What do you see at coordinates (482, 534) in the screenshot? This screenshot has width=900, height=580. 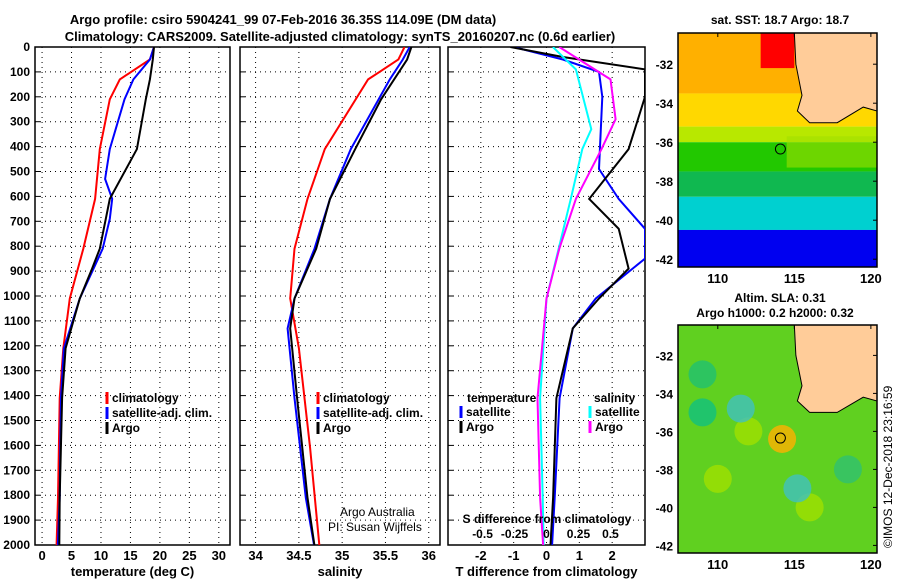 I see `s-tick-label: -0.5` at bounding box center [482, 534].